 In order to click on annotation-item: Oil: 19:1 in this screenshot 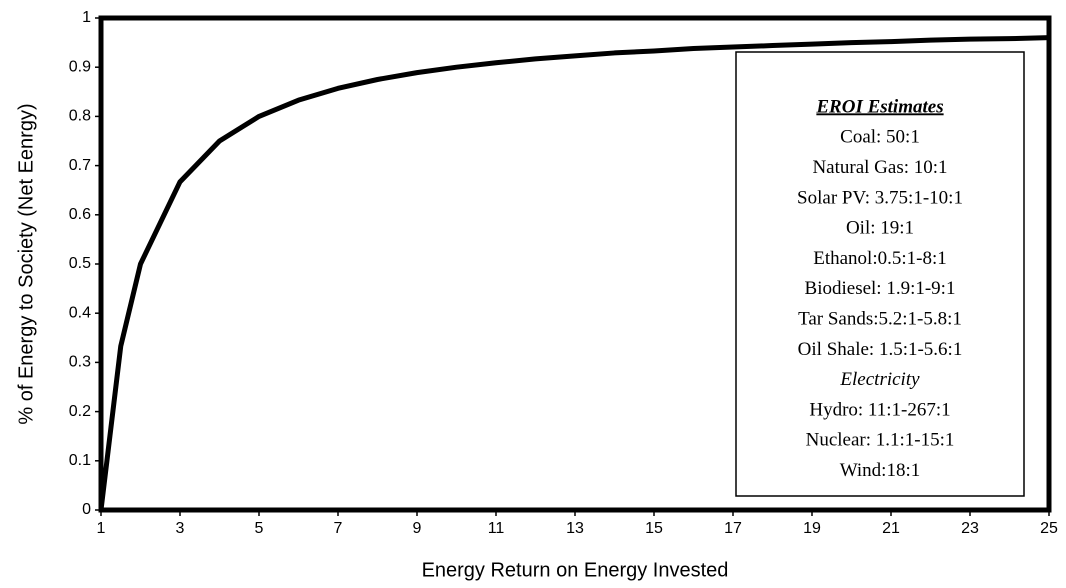, I will do `click(880, 228)`.